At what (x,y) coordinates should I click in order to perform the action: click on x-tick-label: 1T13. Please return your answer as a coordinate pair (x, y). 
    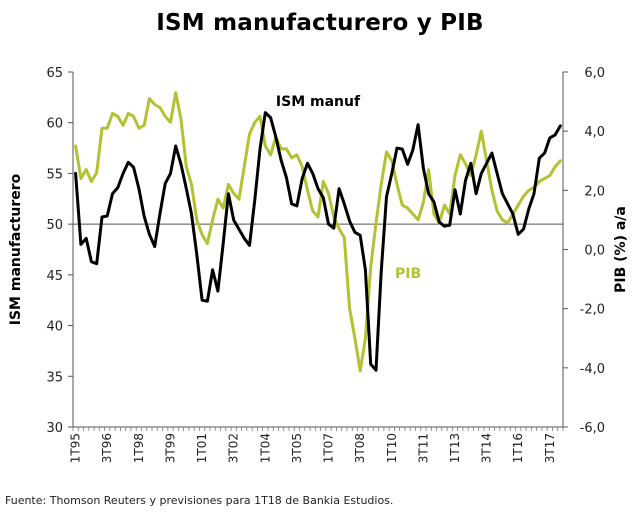
    Looking at the image, I should click on (455, 448).